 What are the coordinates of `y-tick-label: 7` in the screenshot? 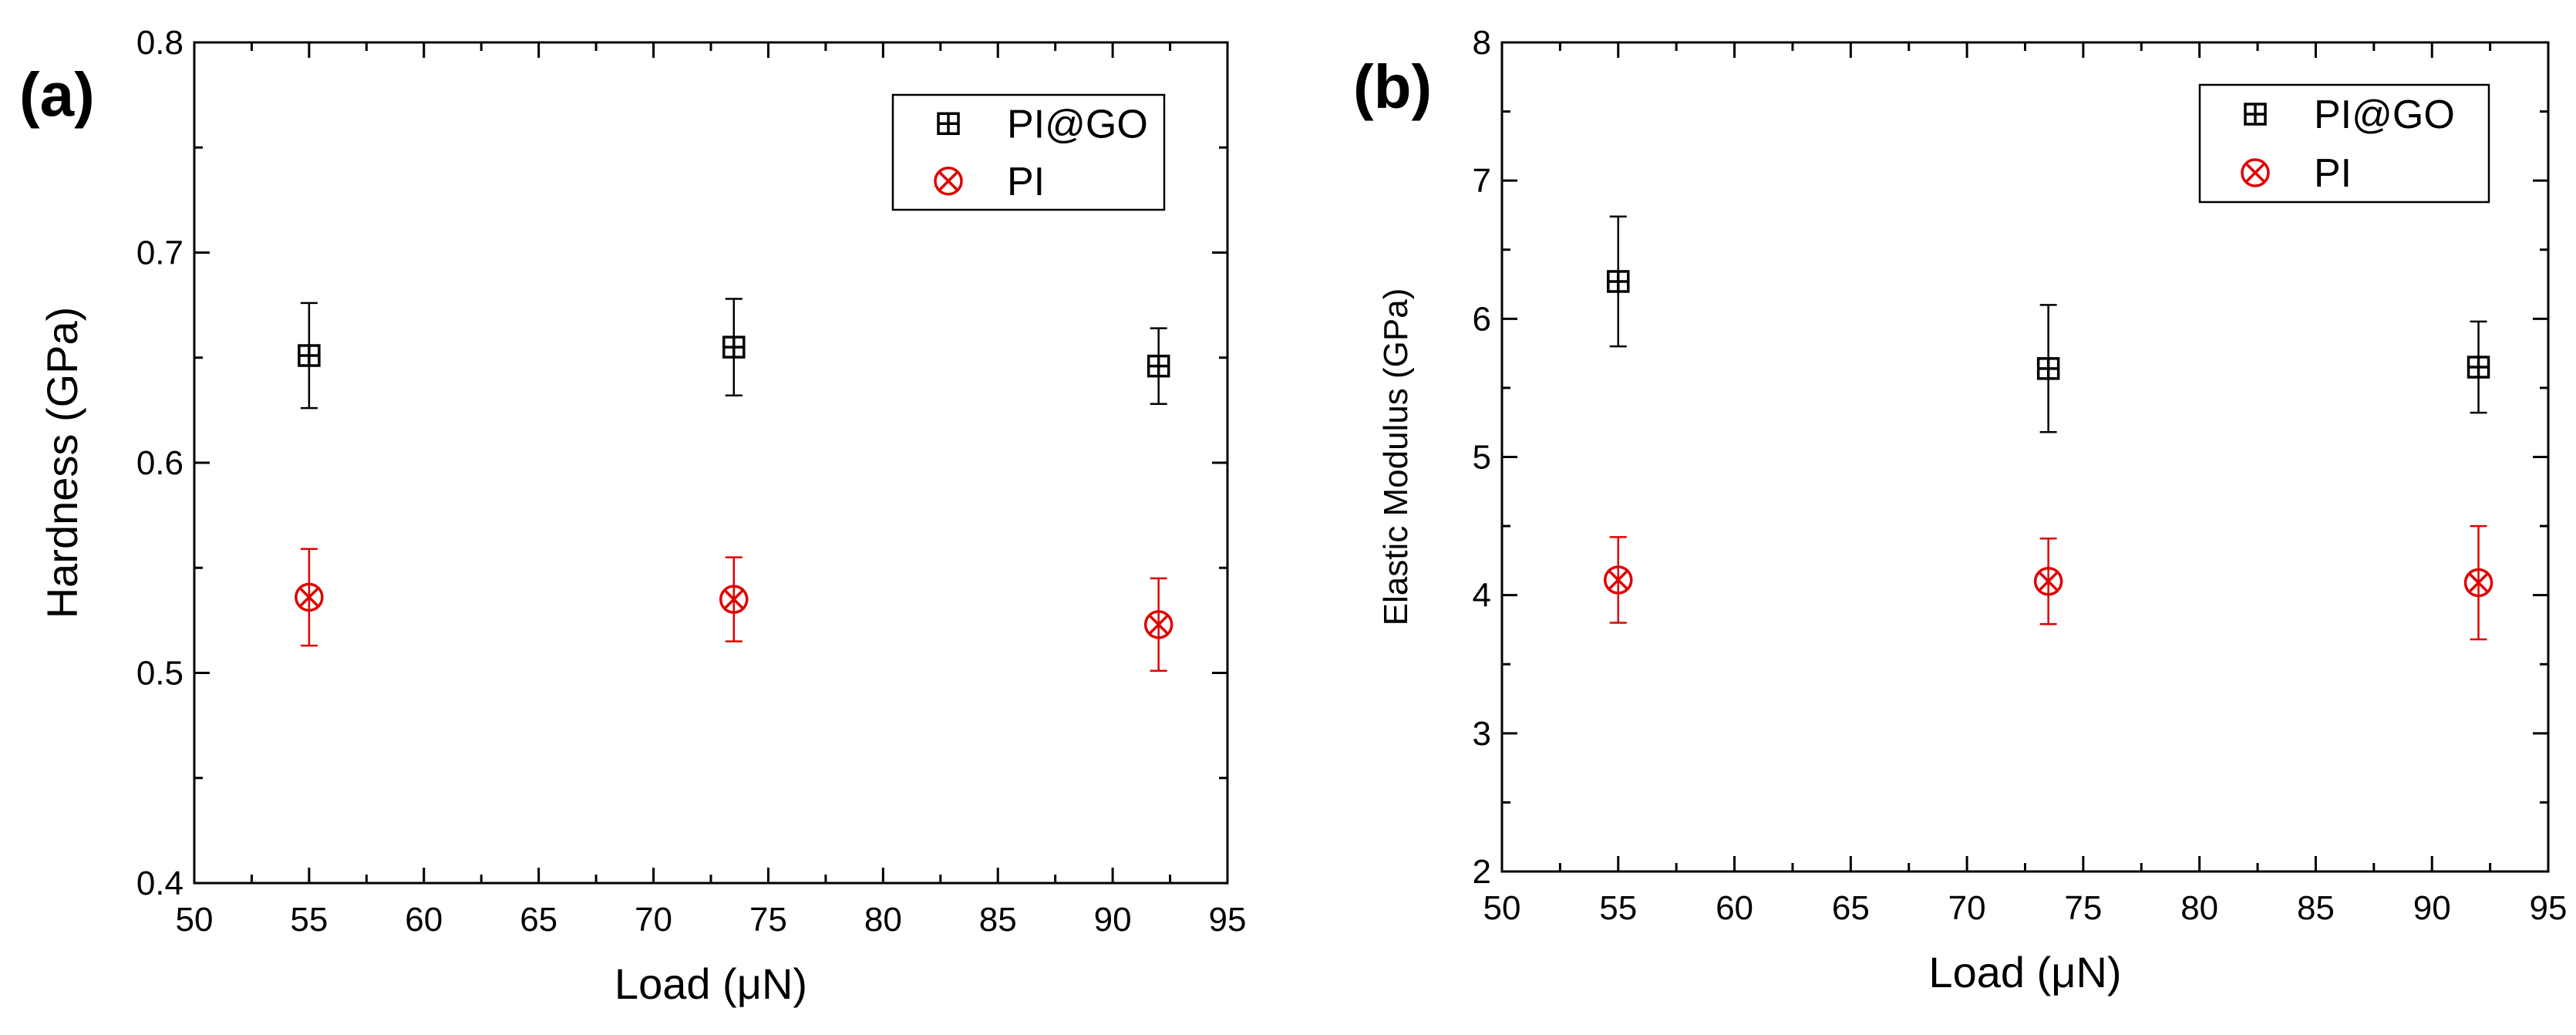 It's located at (1482, 181).